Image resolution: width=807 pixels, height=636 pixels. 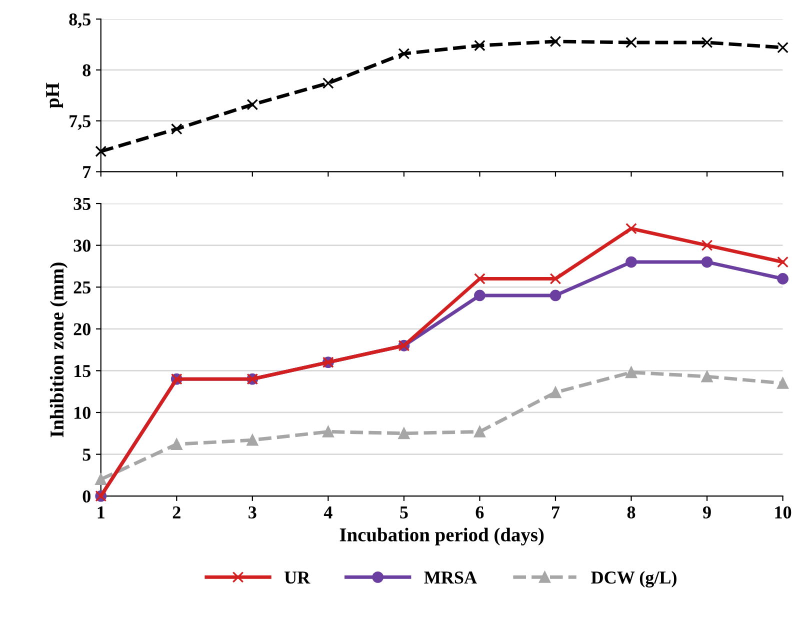 What do you see at coordinates (87, 172) in the screenshot?
I see `y-tick-label: 7` at bounding box center [87, 172].